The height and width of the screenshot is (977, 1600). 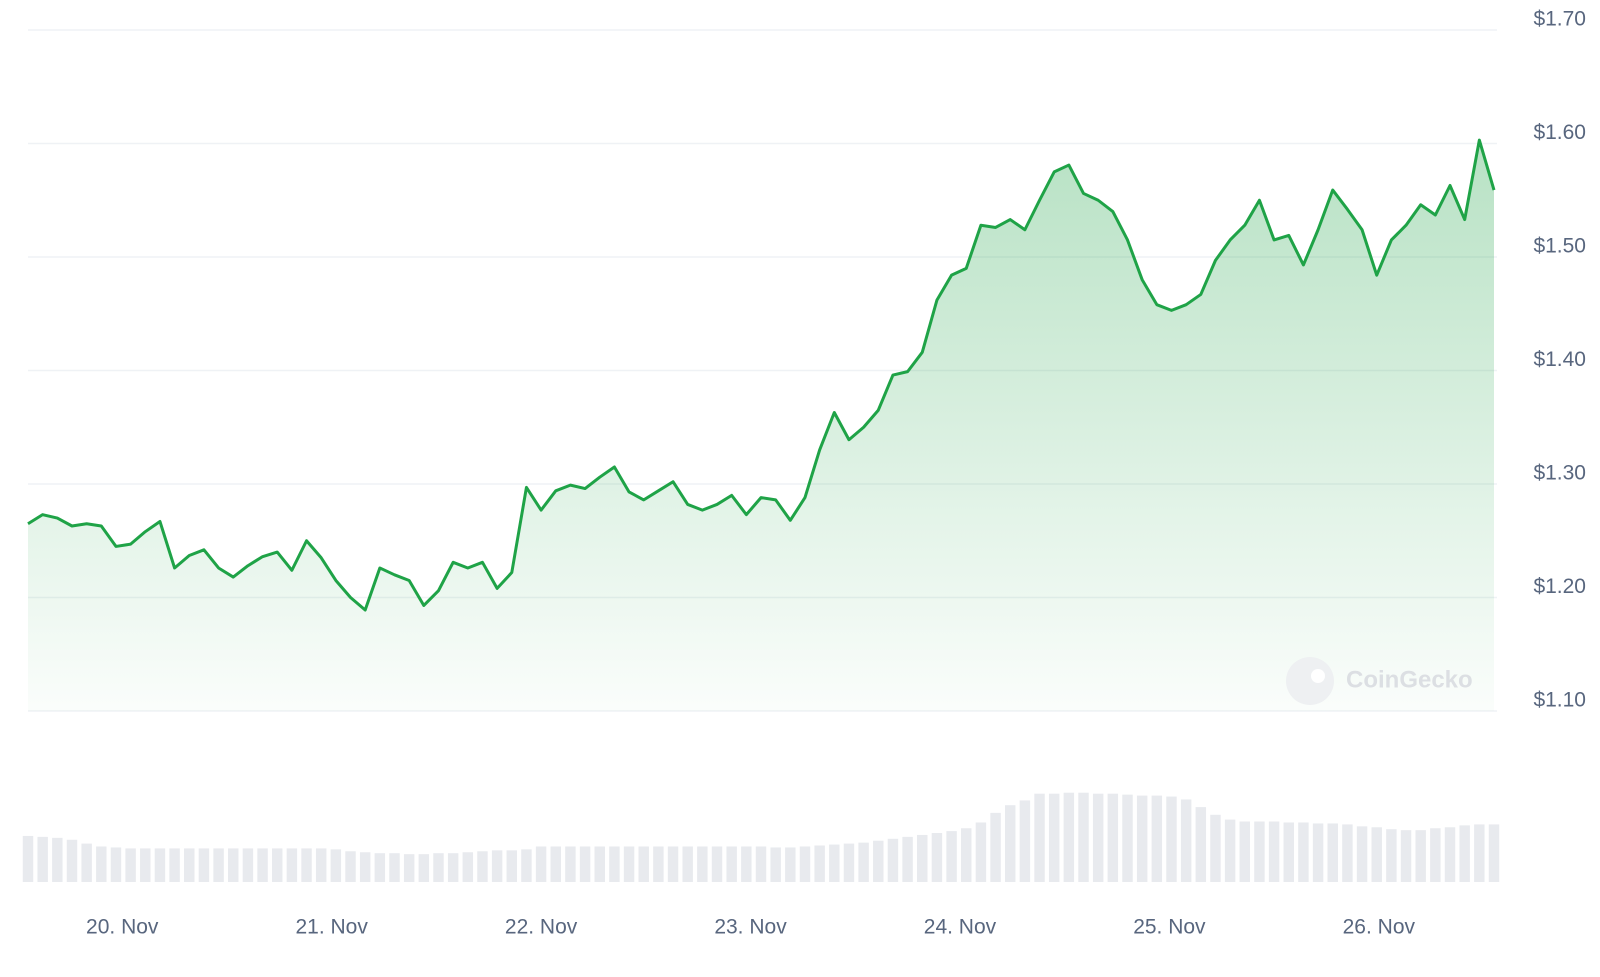 I want to click on x-tick-label: 26. Nov, so click(x=1379, y=927).